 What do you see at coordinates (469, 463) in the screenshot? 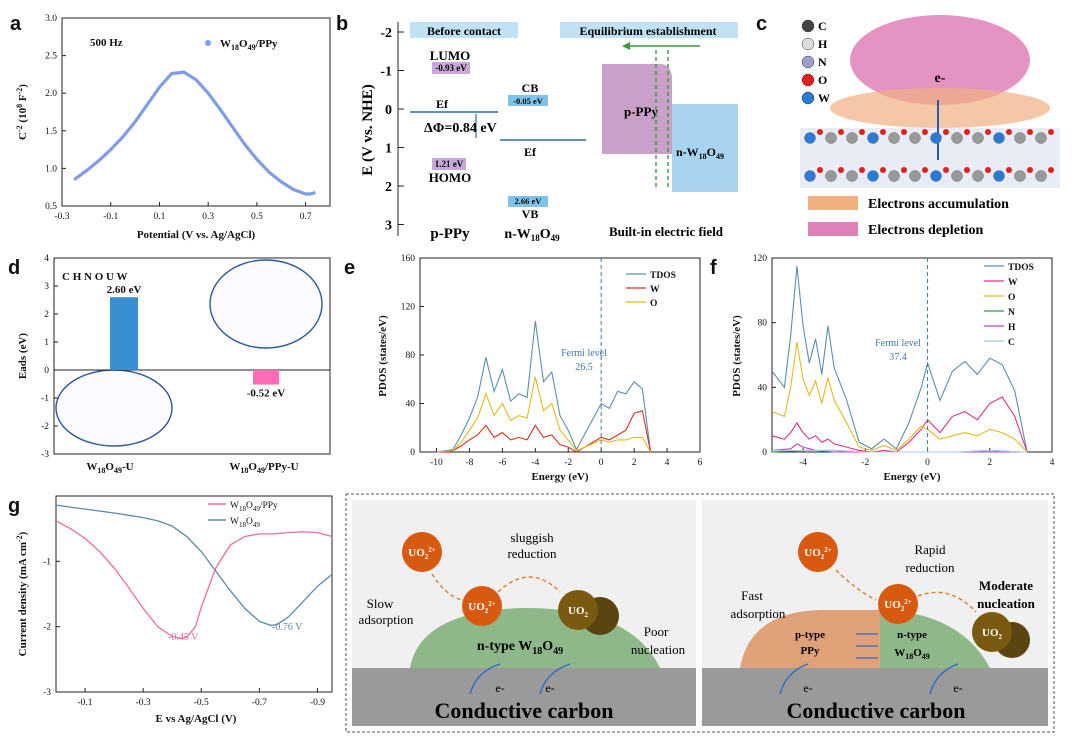
I see `panel-e-xtick-1: -8` at bounding box center [469, 463].